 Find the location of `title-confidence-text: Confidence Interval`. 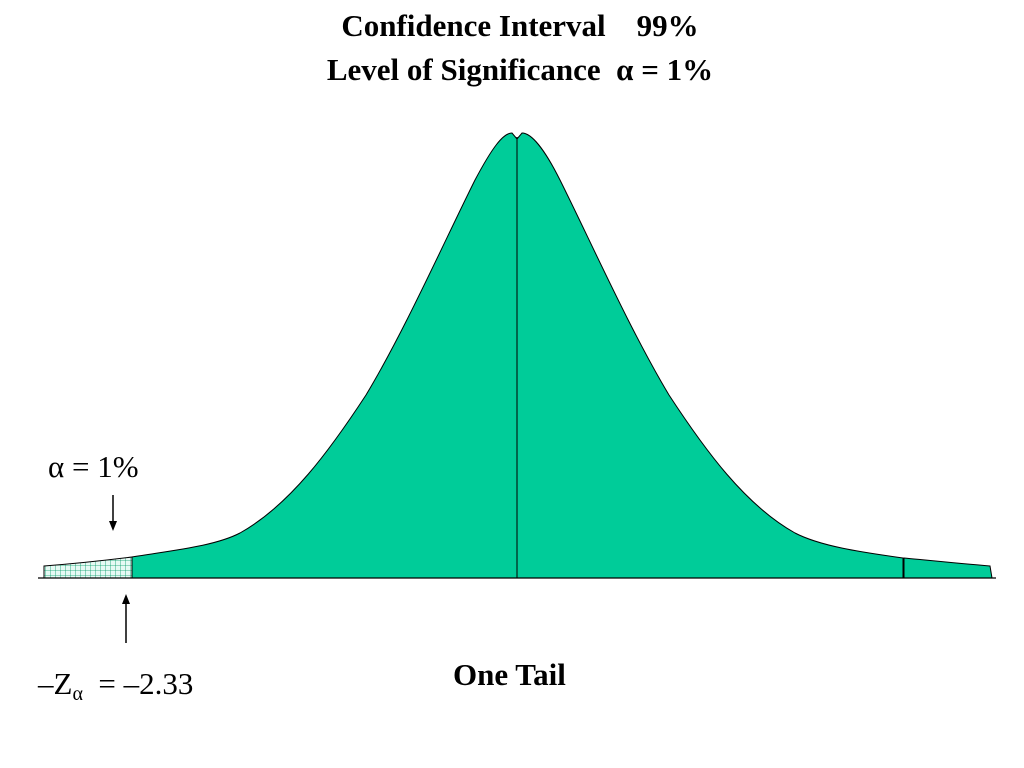

title-confidence-text: Confidence Interval is located at coordinates (473, 25).